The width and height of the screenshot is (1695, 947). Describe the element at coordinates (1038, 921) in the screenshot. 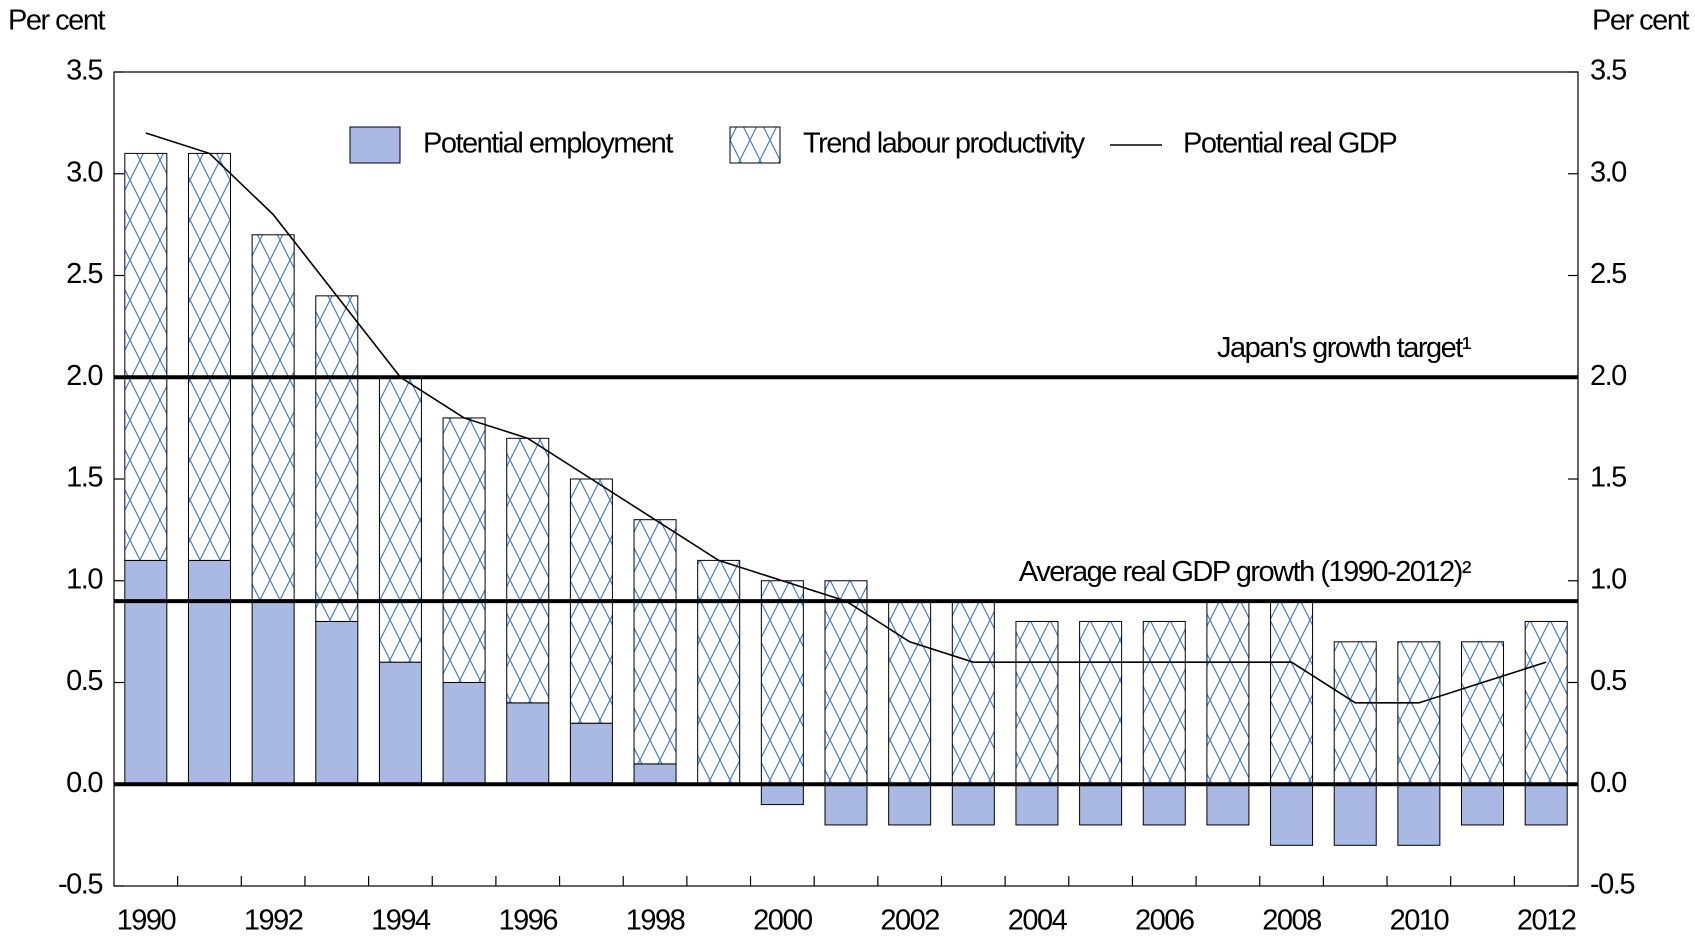

I see `x-tick-label: 2004` at that location.